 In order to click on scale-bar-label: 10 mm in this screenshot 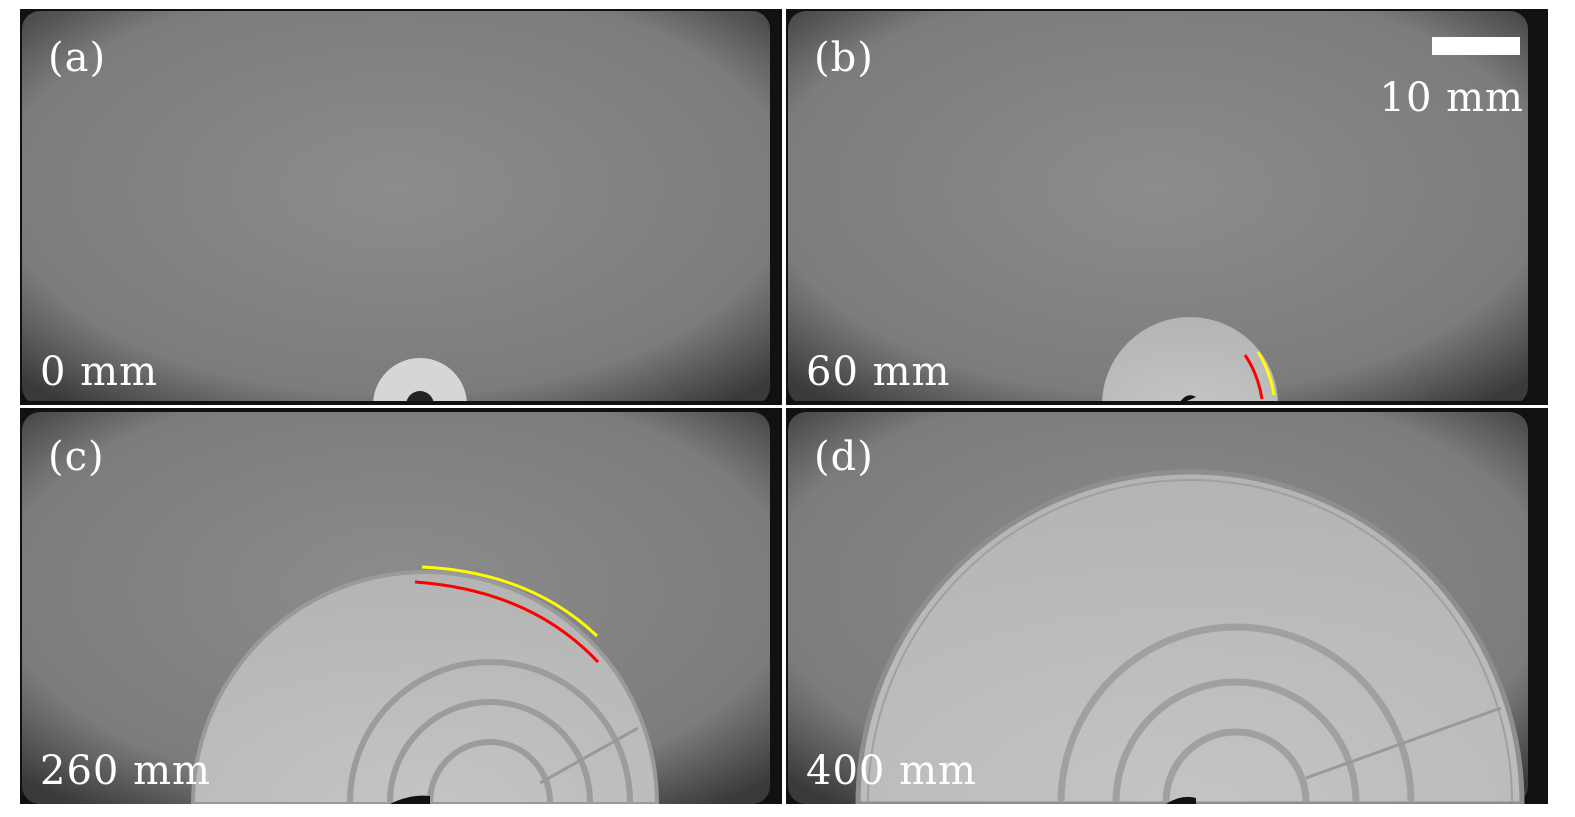, I will do `click(1451, 98)`.